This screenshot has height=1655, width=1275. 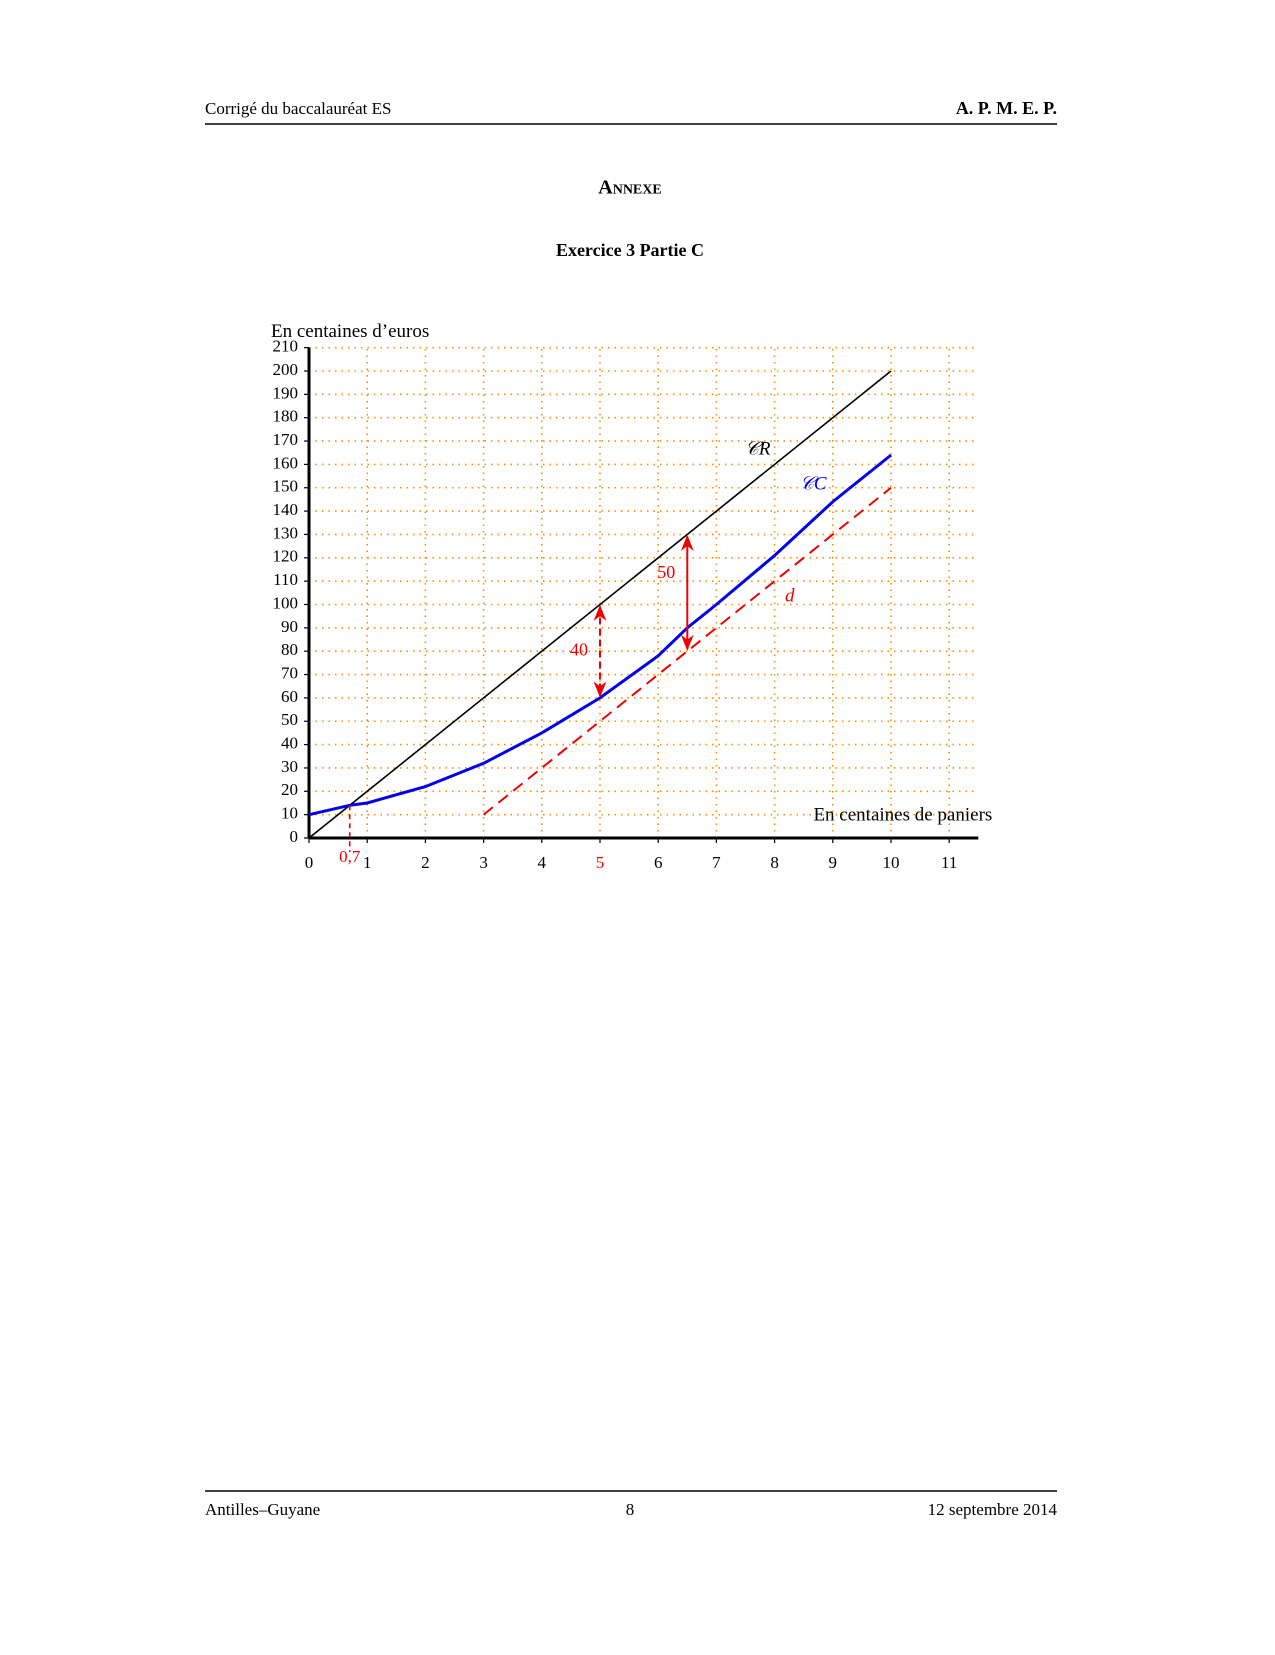 I want to click on intersection-label: 0,7, so click(x=350, y=856).